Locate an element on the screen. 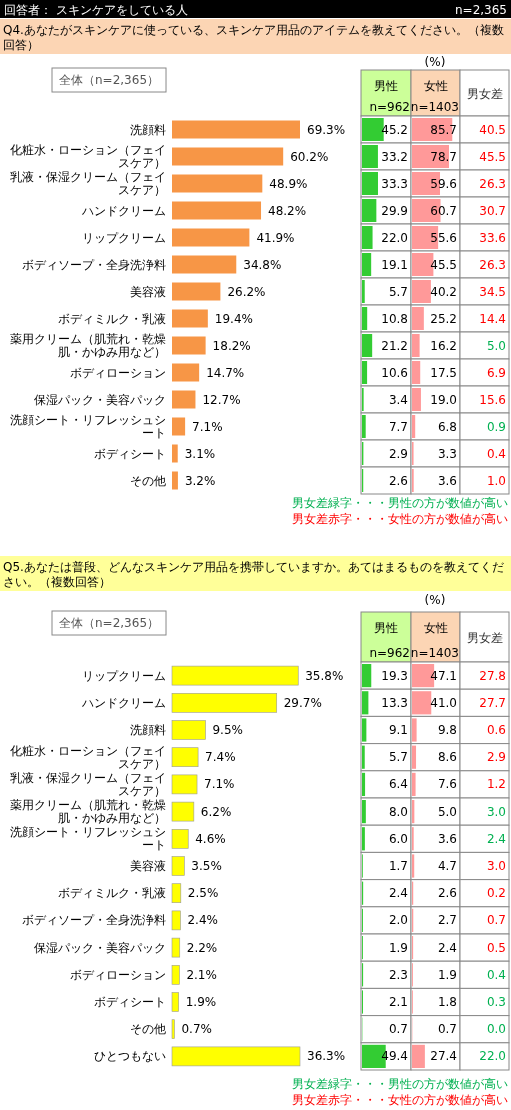  y-tick-label: その他 is located at coordinates (148, 1029).